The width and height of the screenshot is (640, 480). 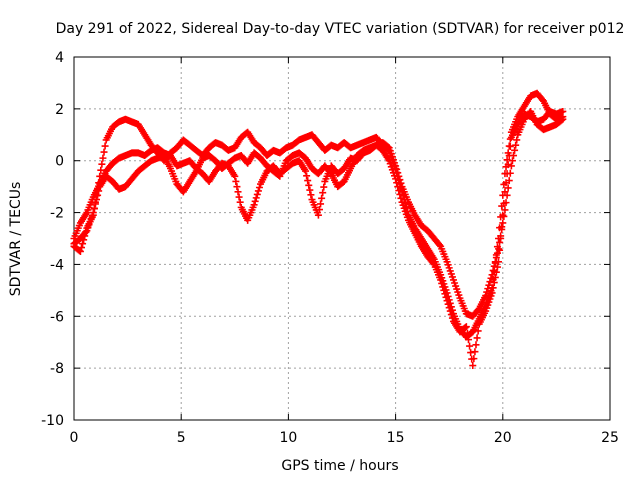 What do you see at coordinates (59, 162) in the screenshot?
I see `y-tick-label: 0` at bounding box center [59, 162].